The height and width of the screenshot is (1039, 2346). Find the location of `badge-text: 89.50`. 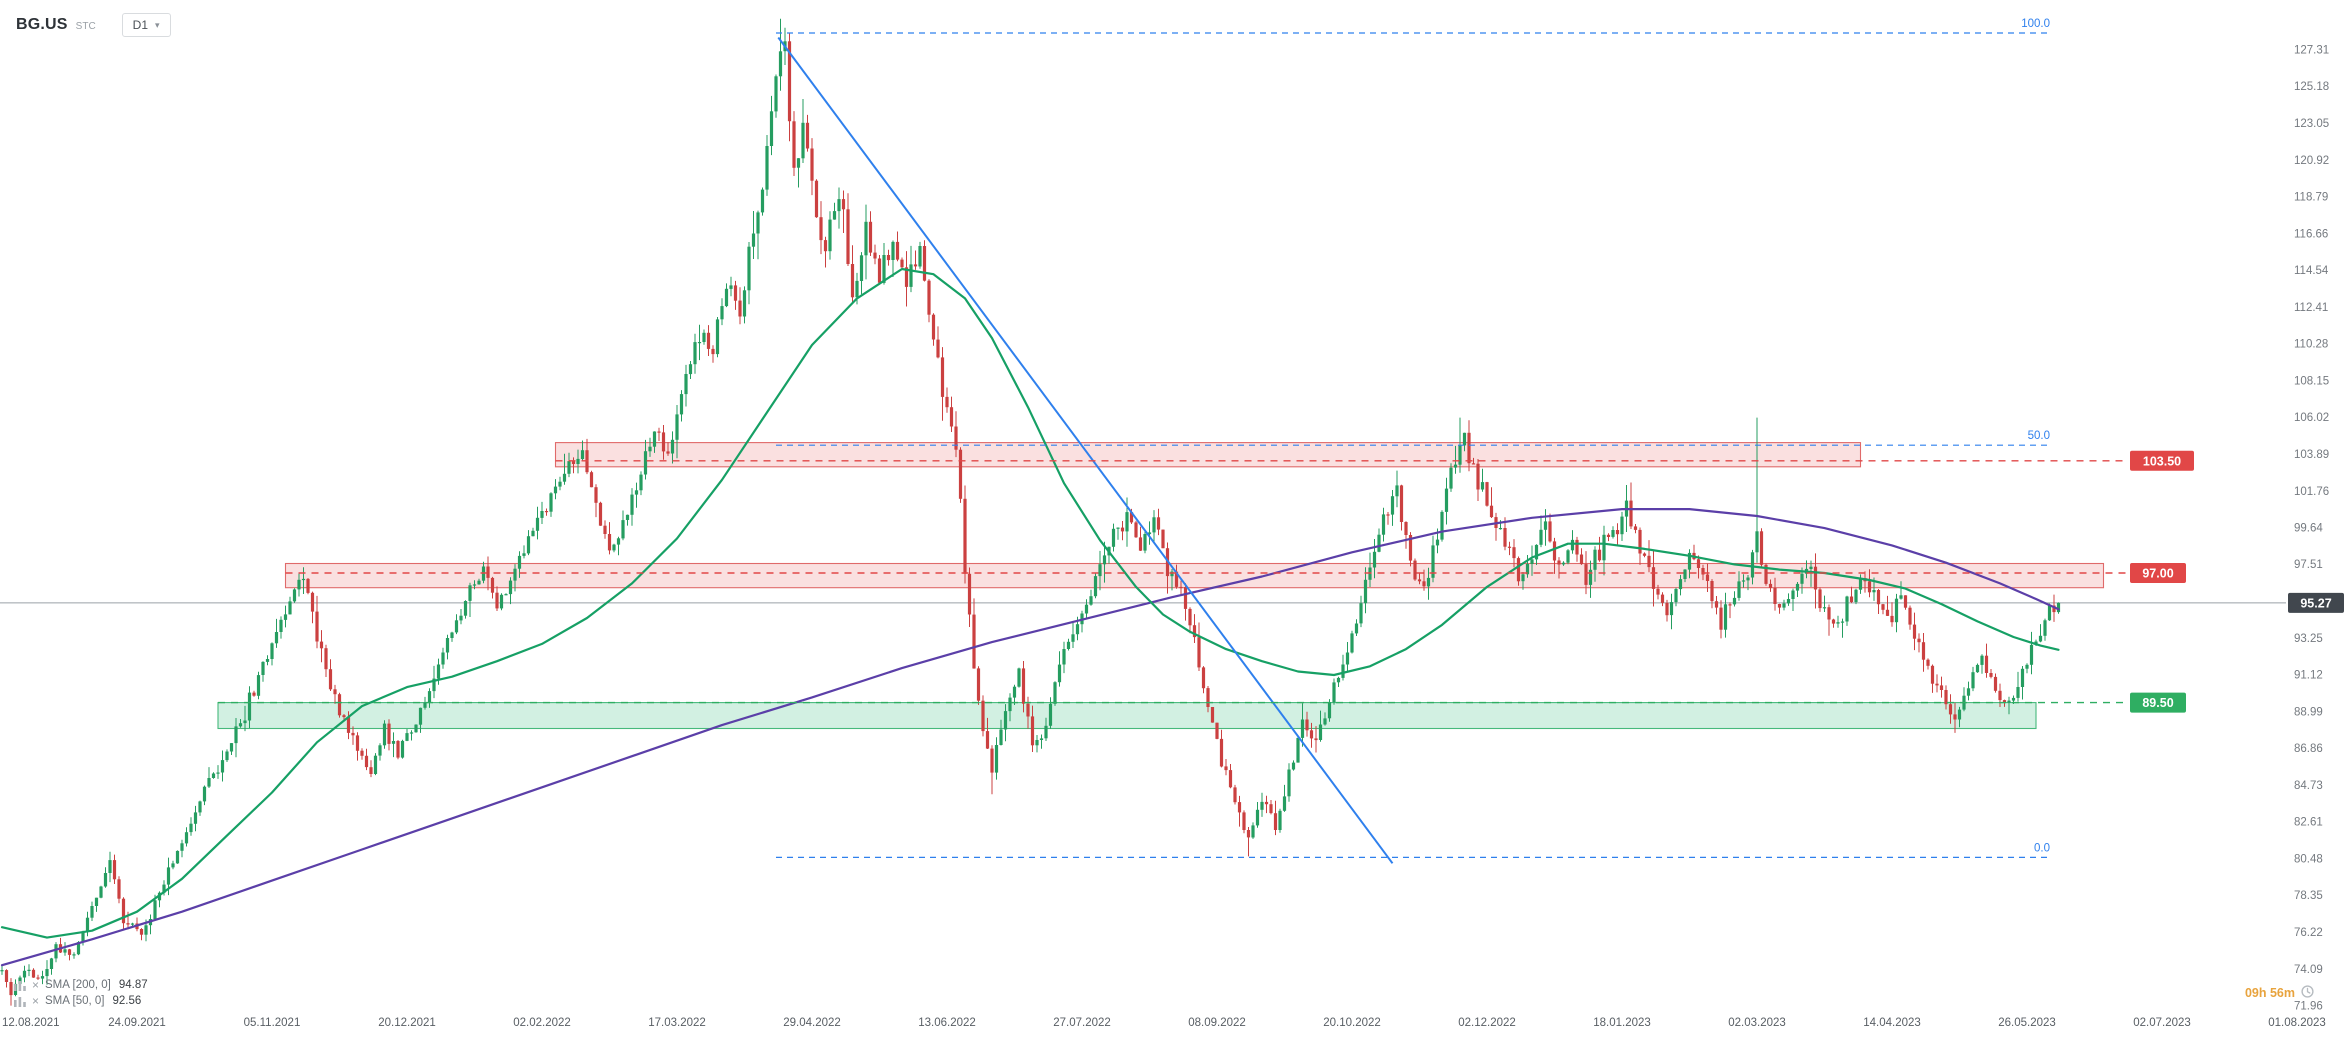

badge-text: 89.50 is located at coordinates (2157, 703).